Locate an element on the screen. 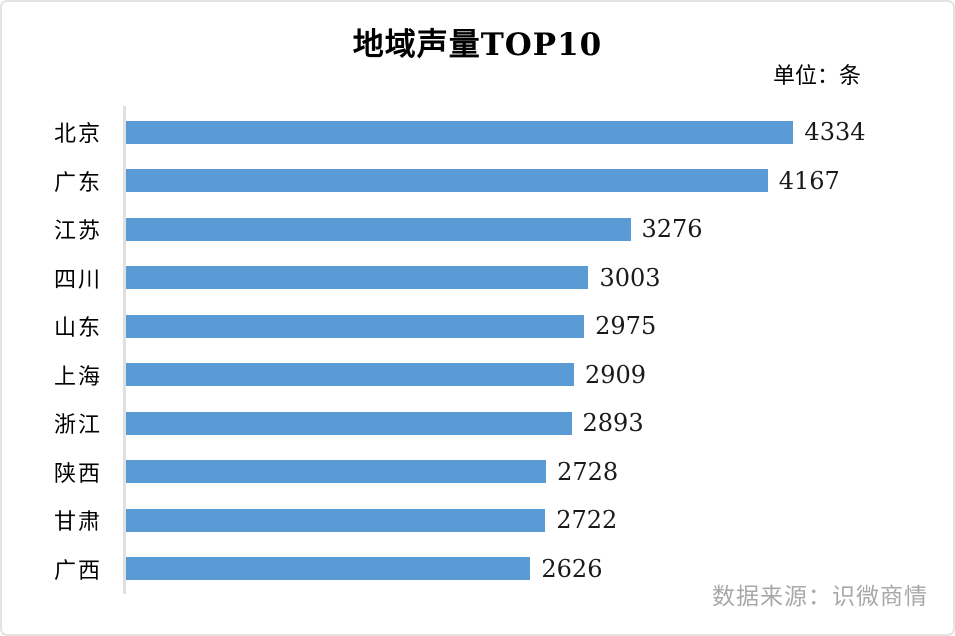  chart-row: 广东 4167 is located at coordinates (477, 181).